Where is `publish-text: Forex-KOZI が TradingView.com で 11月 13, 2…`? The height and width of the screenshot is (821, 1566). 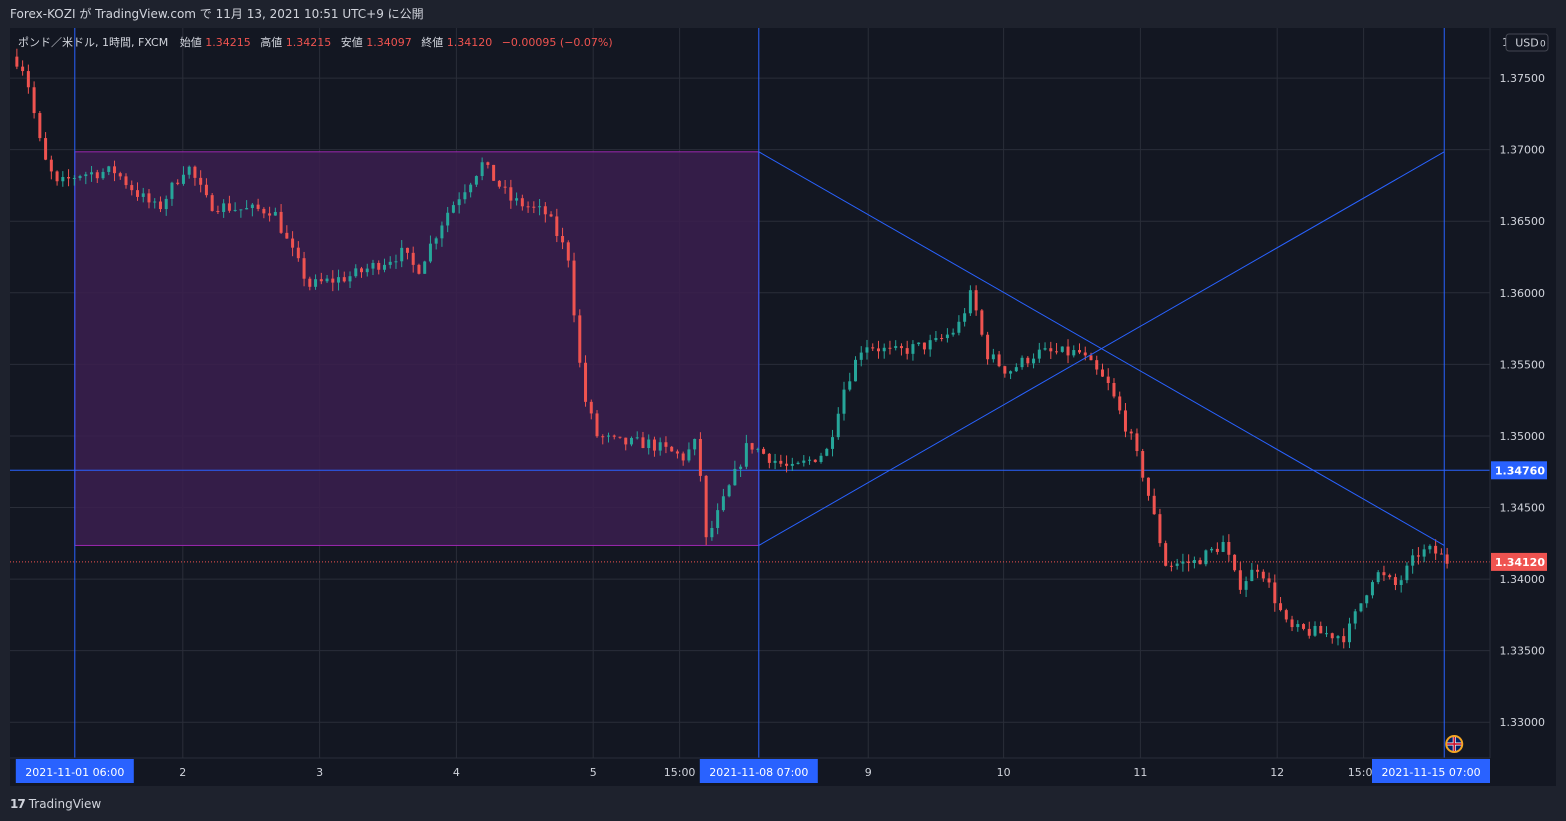
publish-text: Forex-KOZI が TradingView.com で 11月 13, 2… is located at coordinates (217, 14).